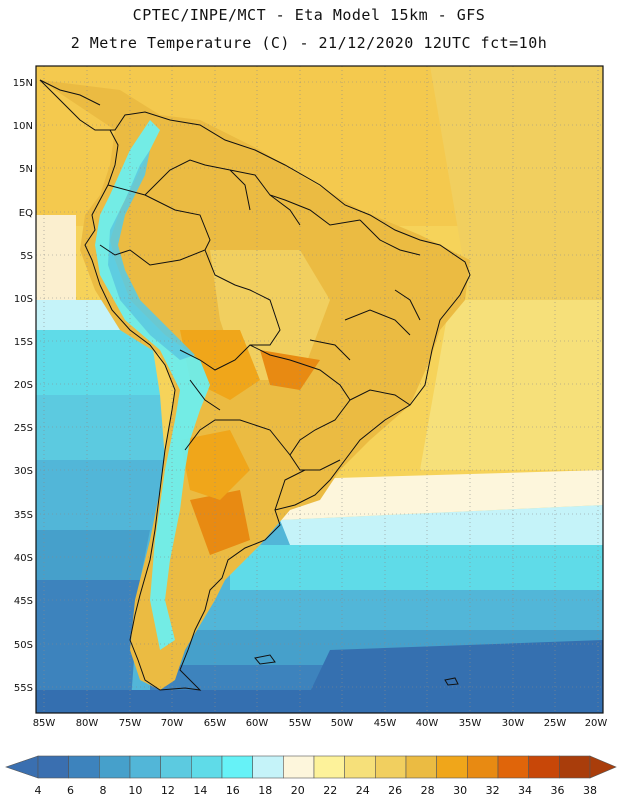  I want to click on lat-label-10s: 10S, so click(23, 299).